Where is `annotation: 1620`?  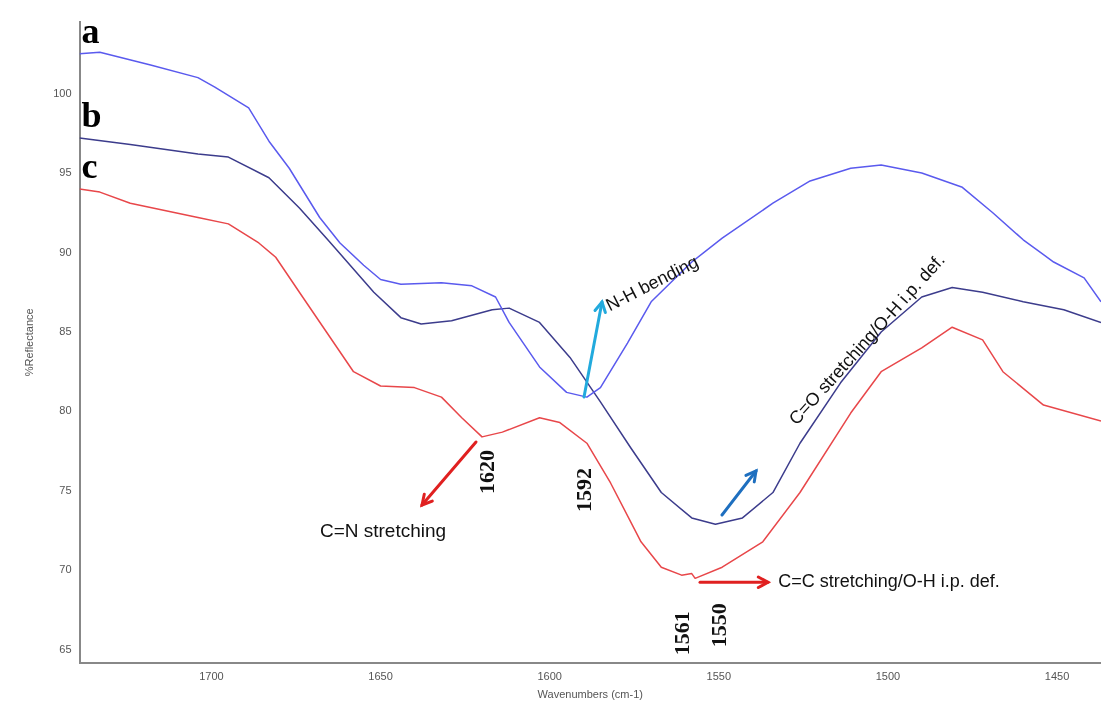
annotation: 1620 is located at coordinates (486, 471).